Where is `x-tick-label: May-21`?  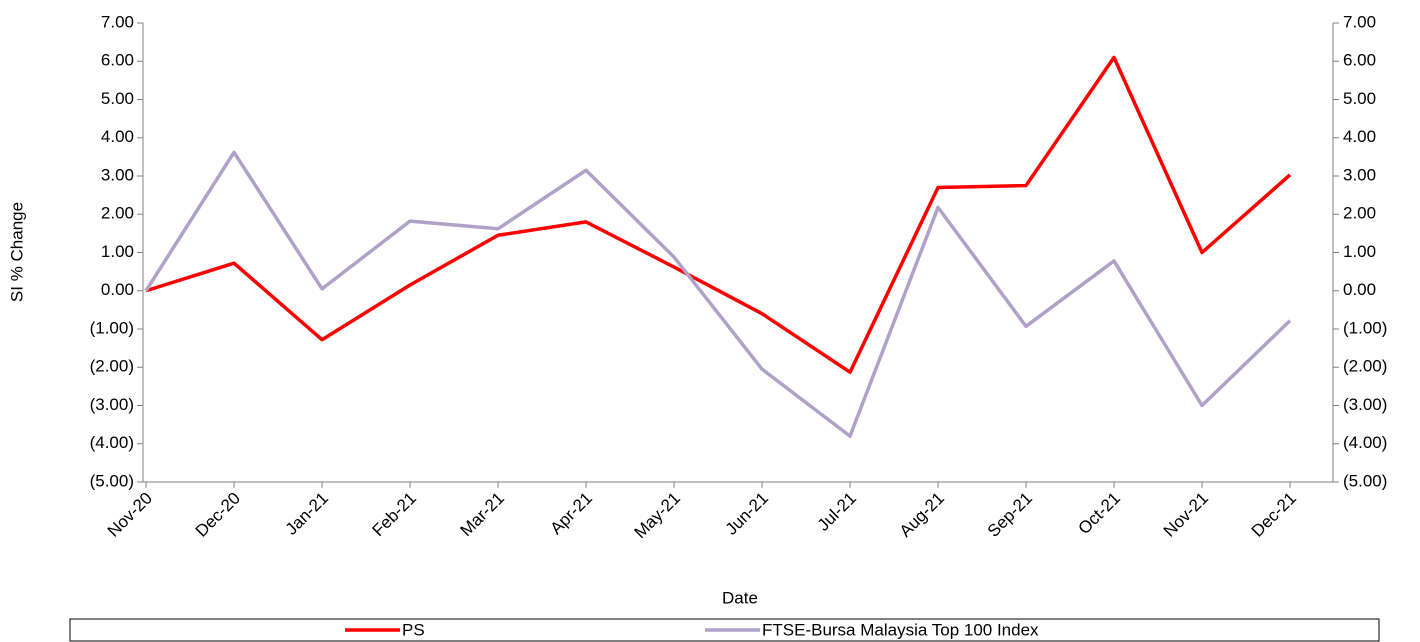 x-tick-label: May-21 is located at coordinates (657, 516).